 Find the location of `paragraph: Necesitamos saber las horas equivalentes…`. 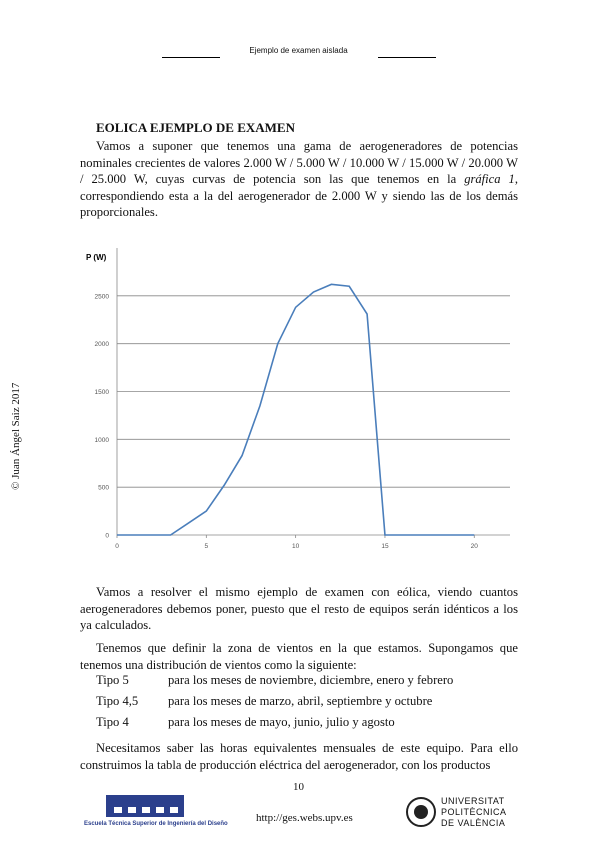

paragraph: Necesitamos saber las horas equivalentes… is located at coordinates (299, 756).